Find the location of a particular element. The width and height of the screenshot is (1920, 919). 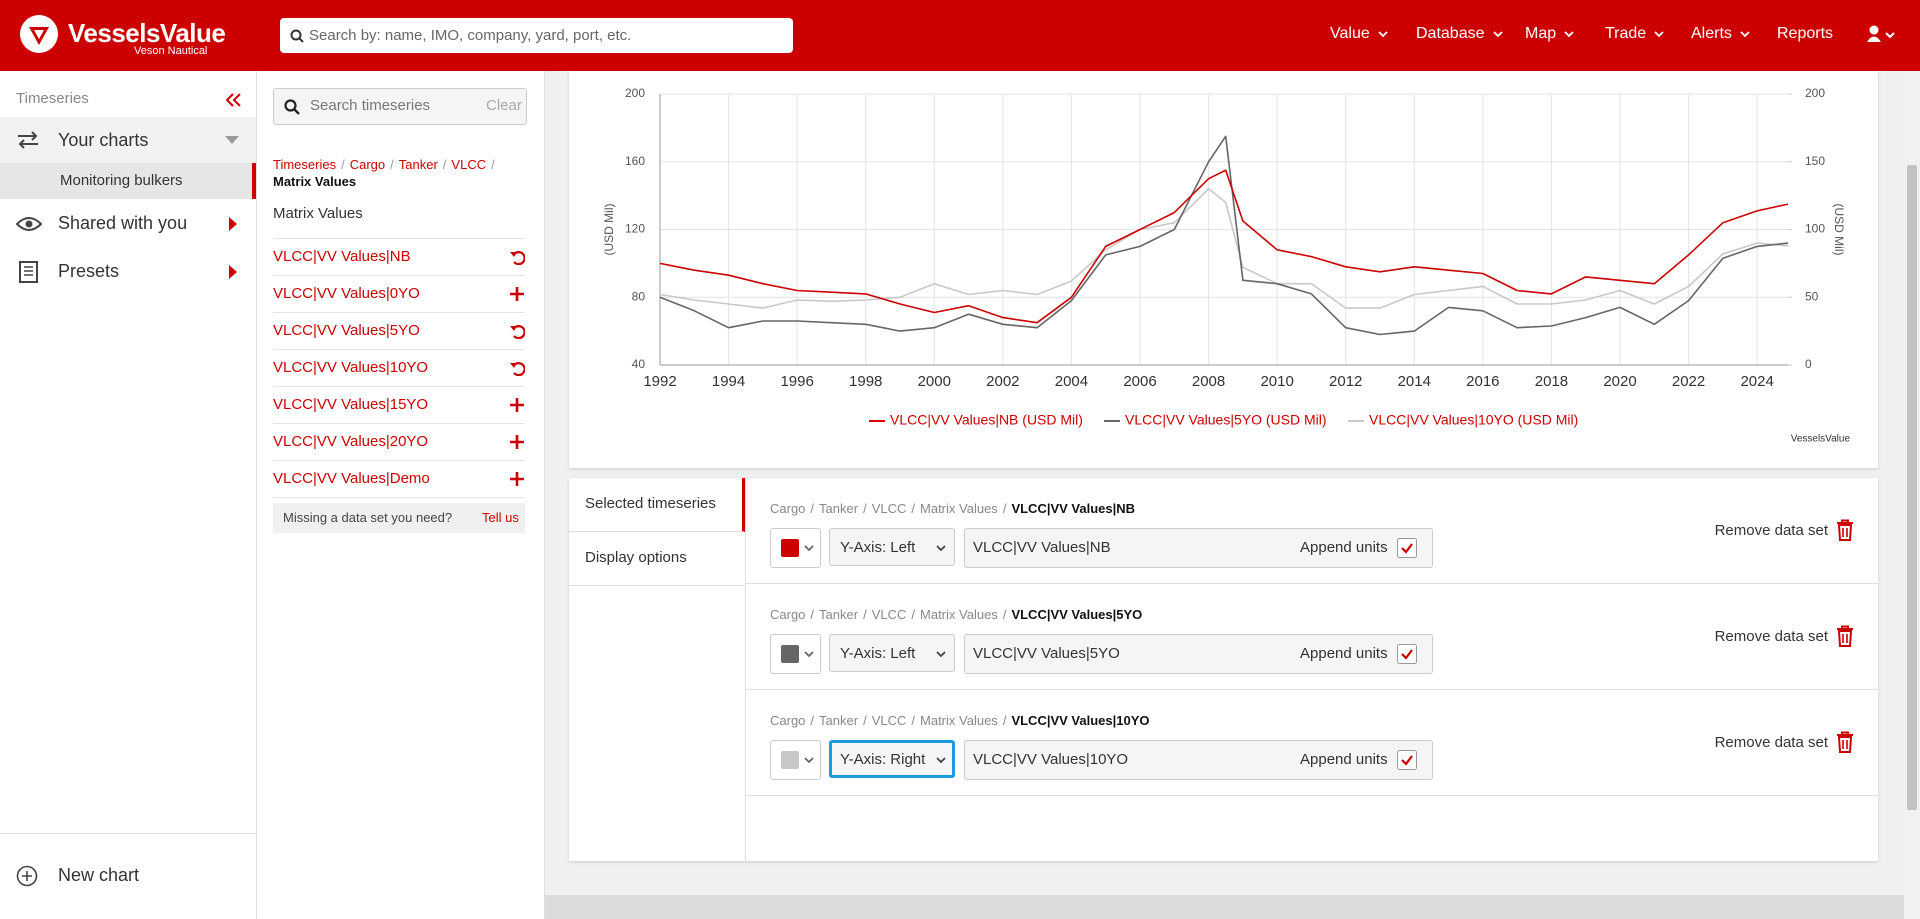

timeseries-item: VLCC|VV Values|Demo is located at coordinates (399, 479).